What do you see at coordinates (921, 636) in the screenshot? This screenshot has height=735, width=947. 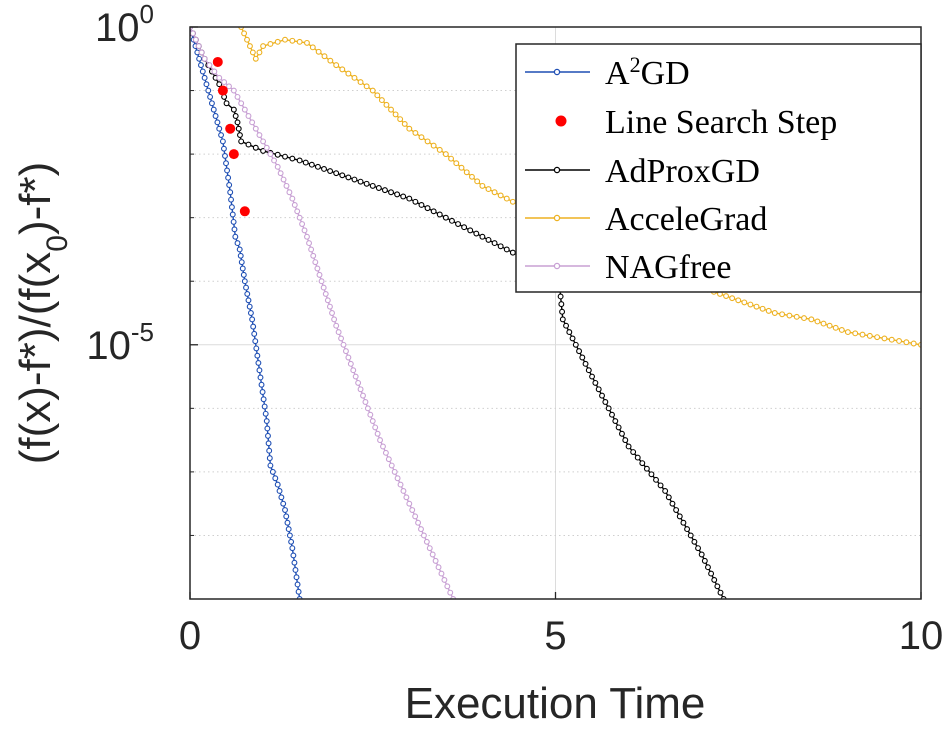 I see `x-tick-label-2: 10` at bounding box center [921, 636].